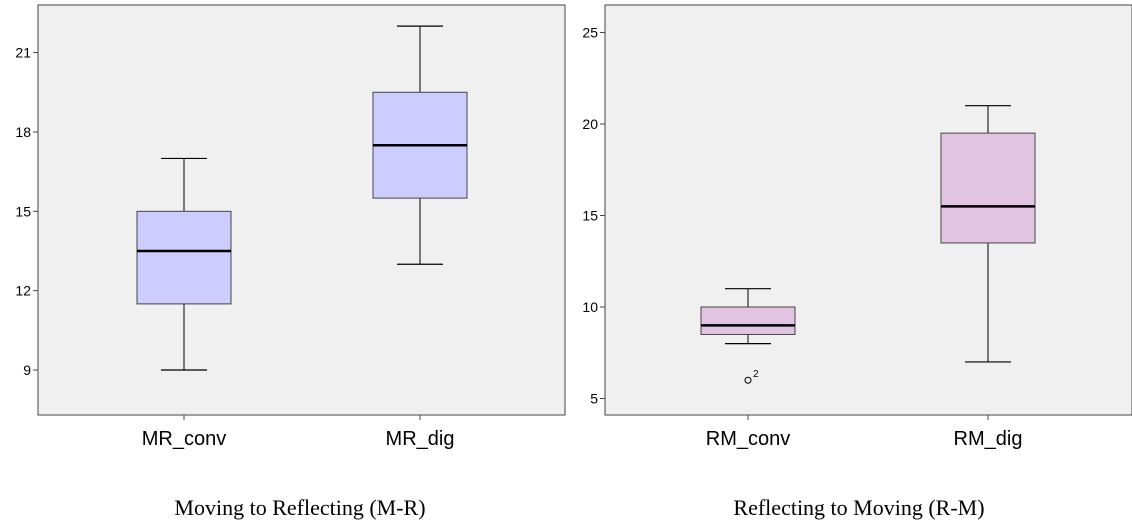  I want to click on boxplot-mr-dig, so click(420, 145).